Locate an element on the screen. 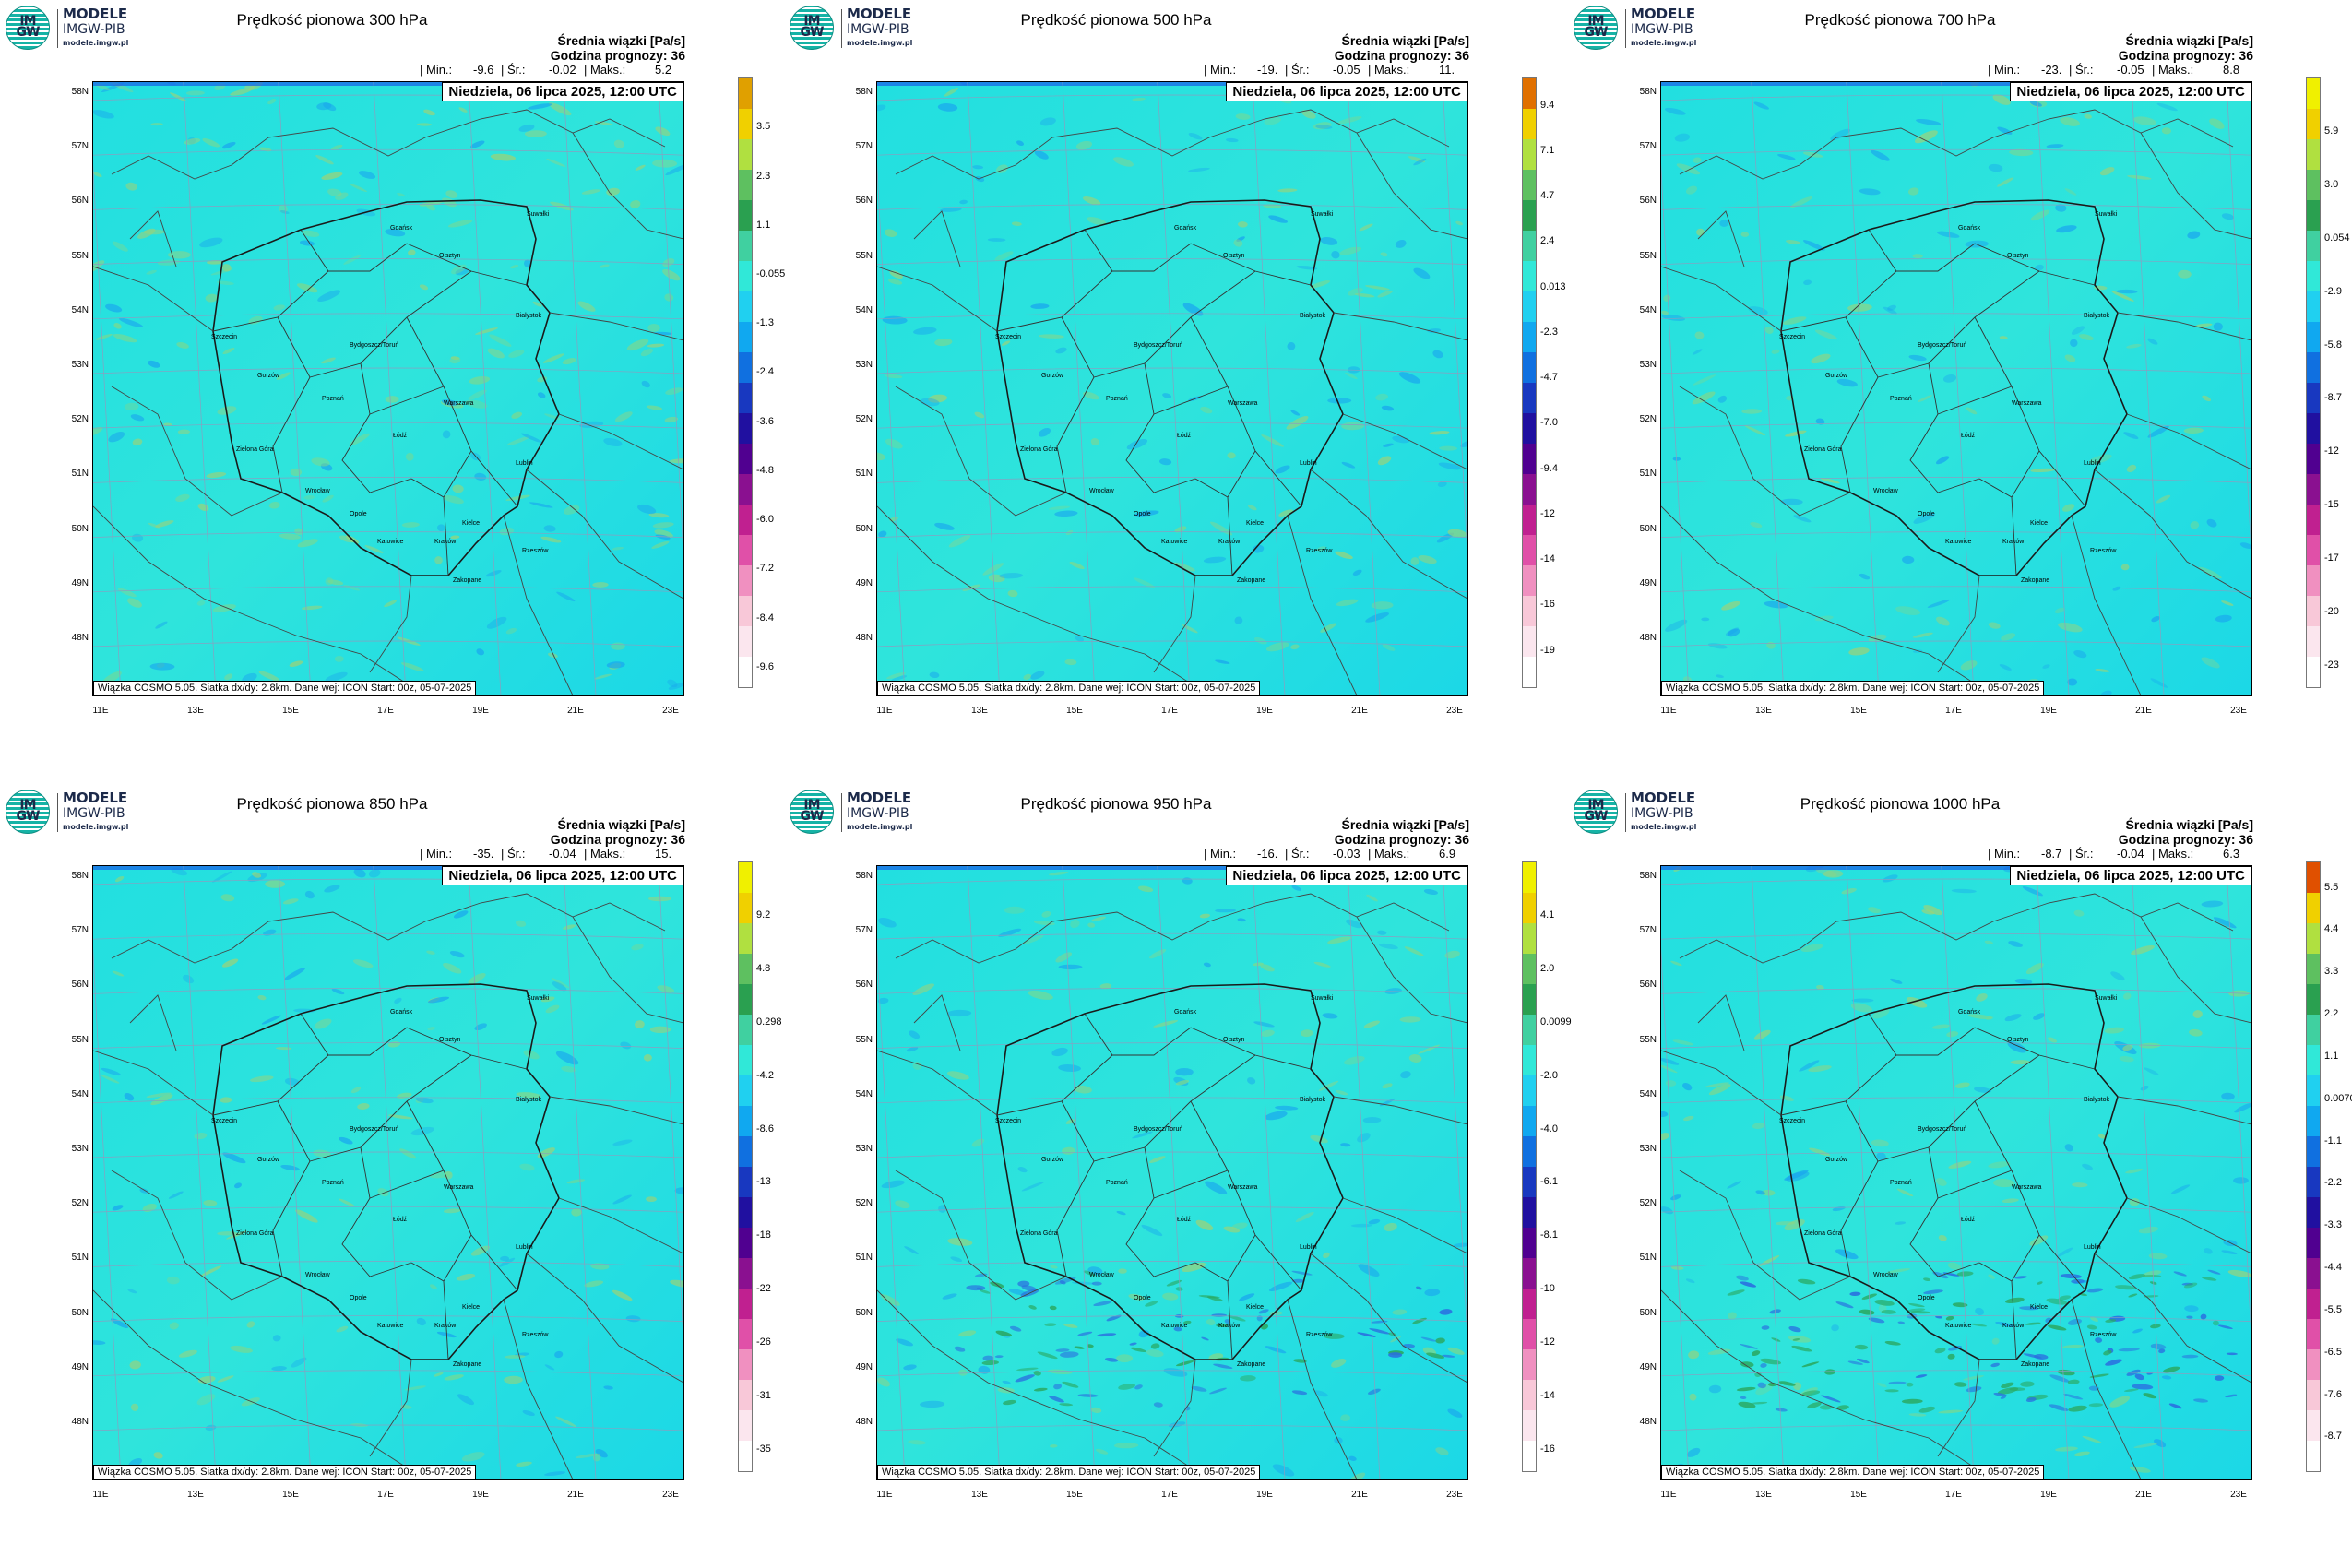 Image resolution: width=2352 pixels, height=1568 pixels. lat-tick-label: 49N is located at coordinates (1648, 1366).